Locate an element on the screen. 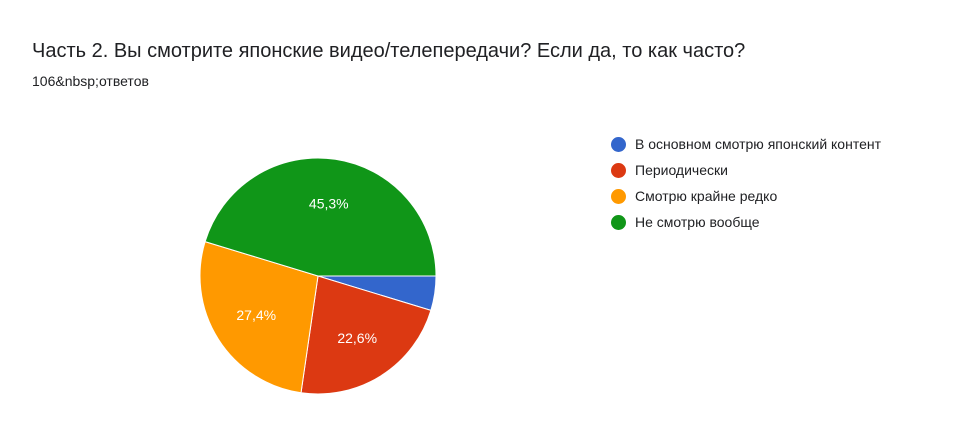 The width and height of the screenshot is (967, 442). pie-slice-labels: 22,6% 27,4% 45,3% is located at coordinates (306, 271).